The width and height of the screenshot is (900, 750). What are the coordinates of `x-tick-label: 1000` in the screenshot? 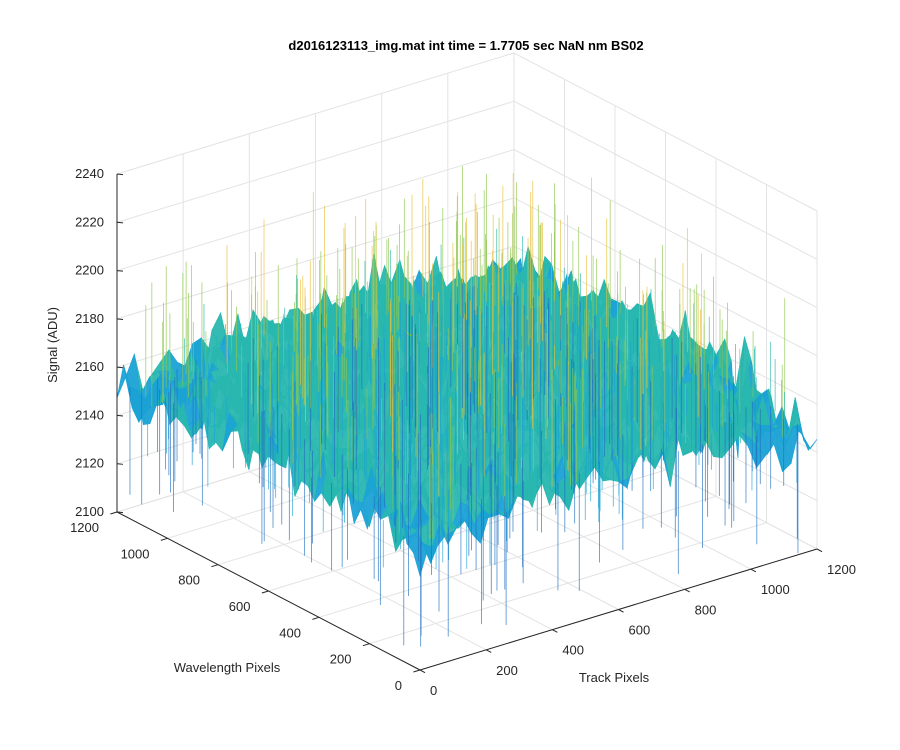 It's located at (775, 589).